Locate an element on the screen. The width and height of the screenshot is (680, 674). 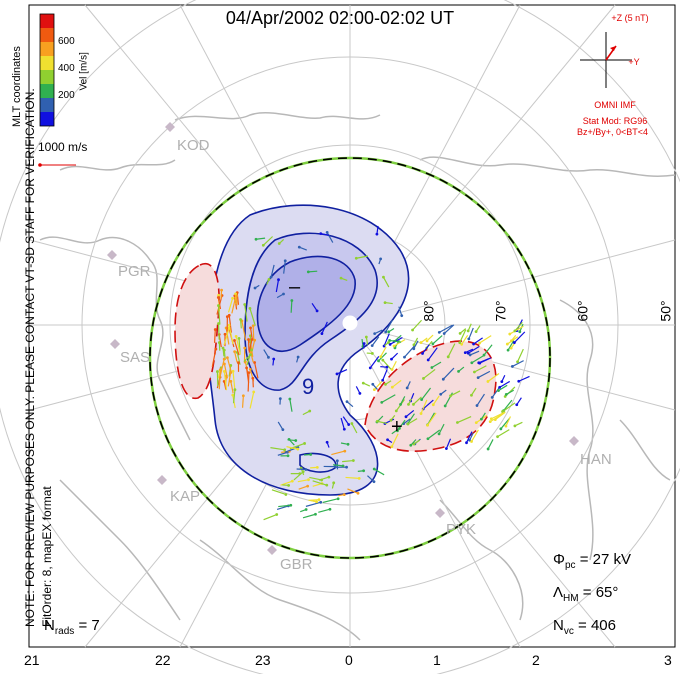
colorbar-tick-600: 600 is located at coordinates (66, 41).